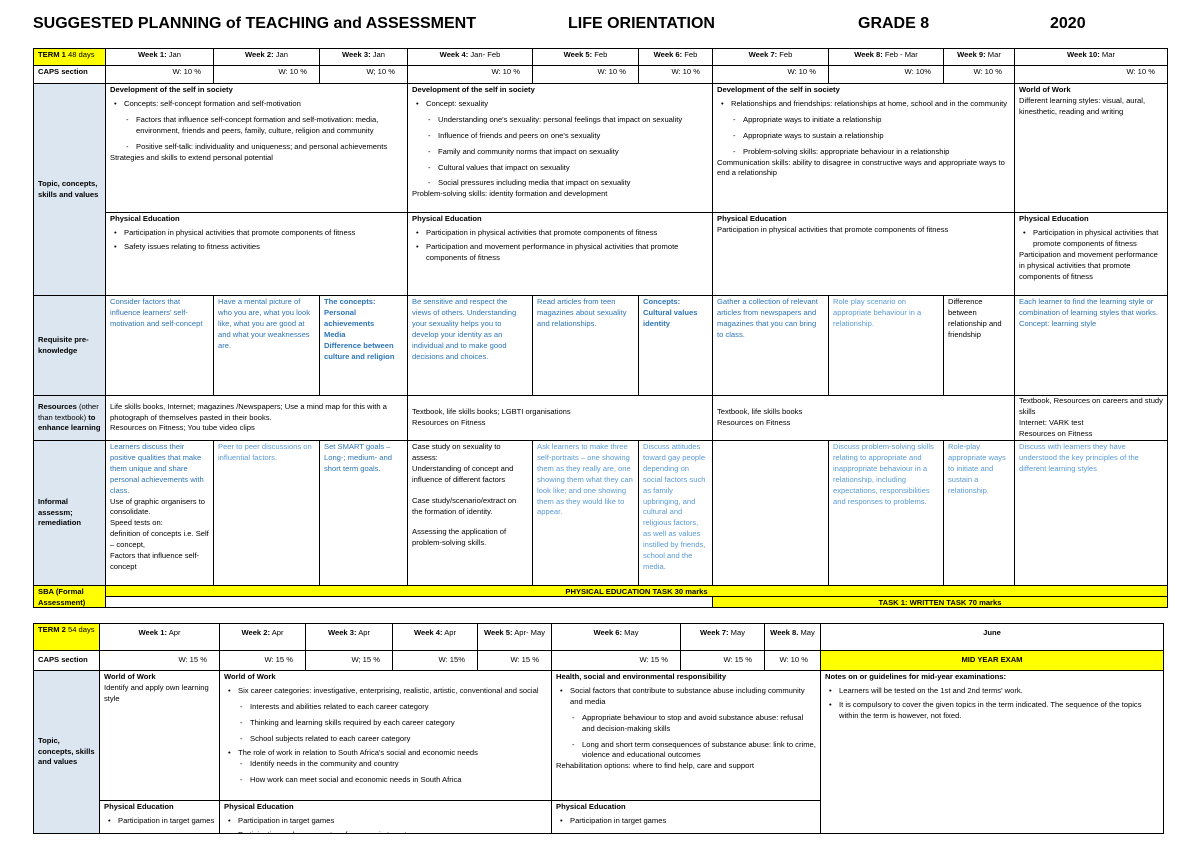 The height and width of the screenshot is (849, 1200). Describe the element at coordinates (349, 660) in the screenshot. I see `table-cell: W; 15 %` at that location.